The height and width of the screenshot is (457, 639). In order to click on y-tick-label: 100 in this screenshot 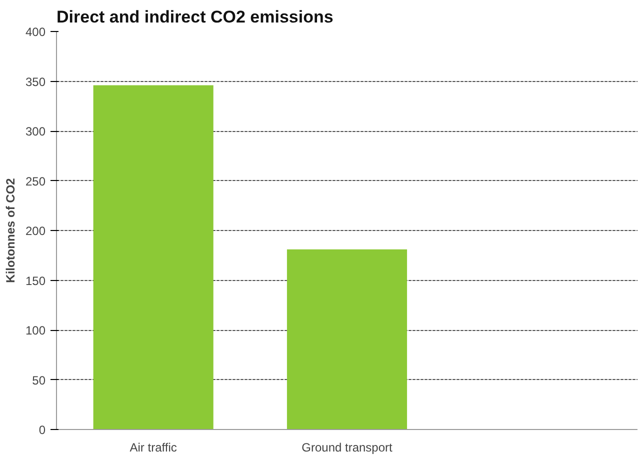, I will do `click(35, 331)`.